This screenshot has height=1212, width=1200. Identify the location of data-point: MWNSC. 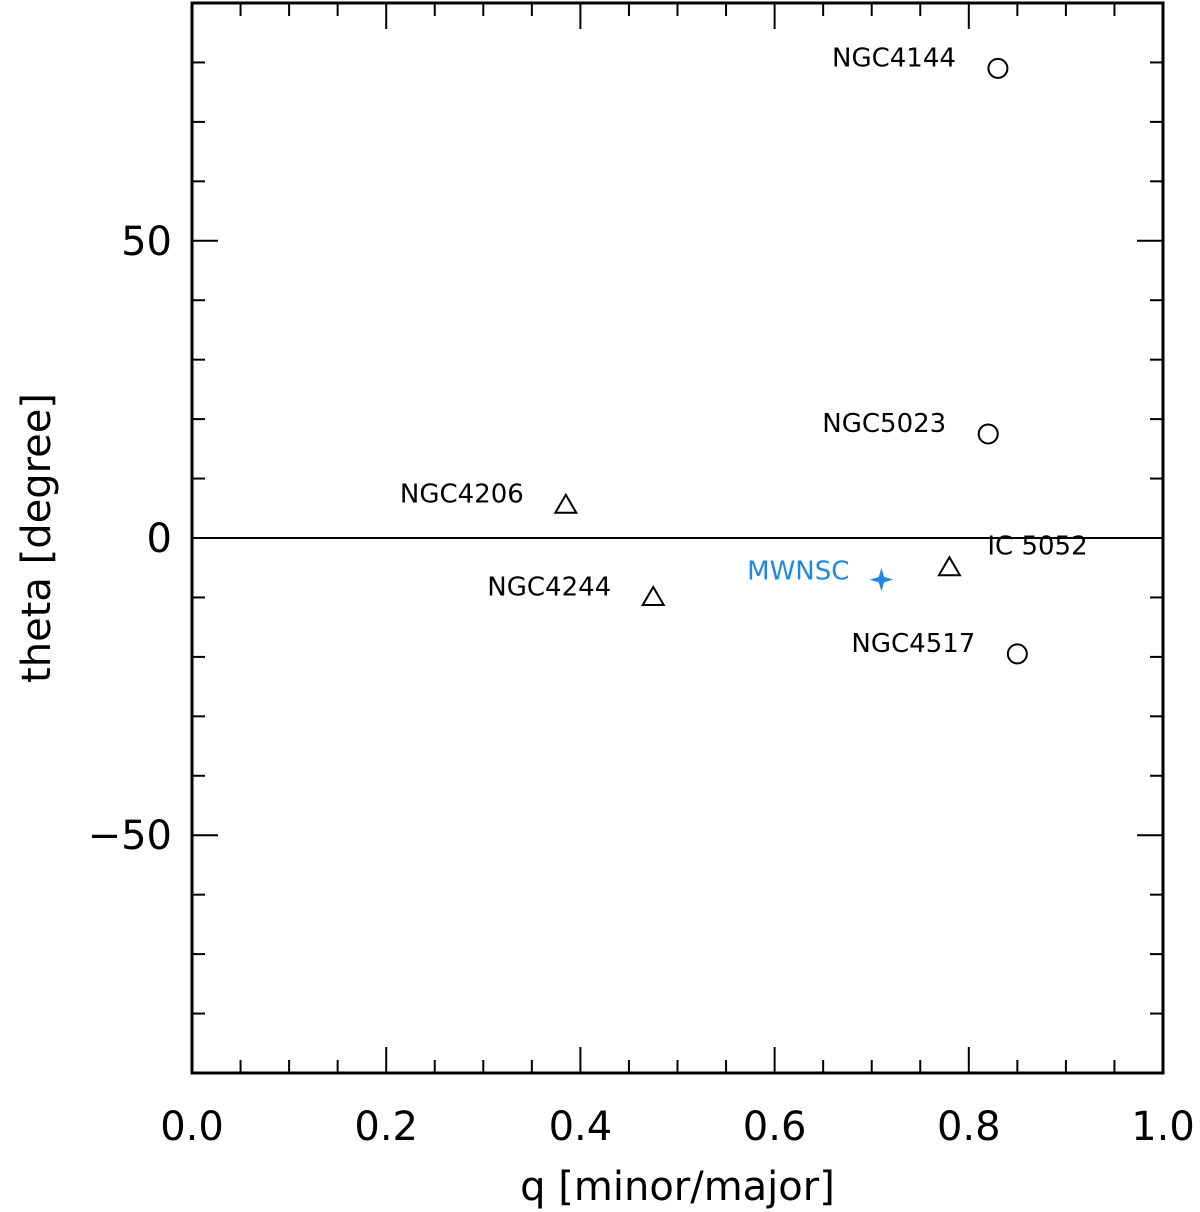
(820, 574).